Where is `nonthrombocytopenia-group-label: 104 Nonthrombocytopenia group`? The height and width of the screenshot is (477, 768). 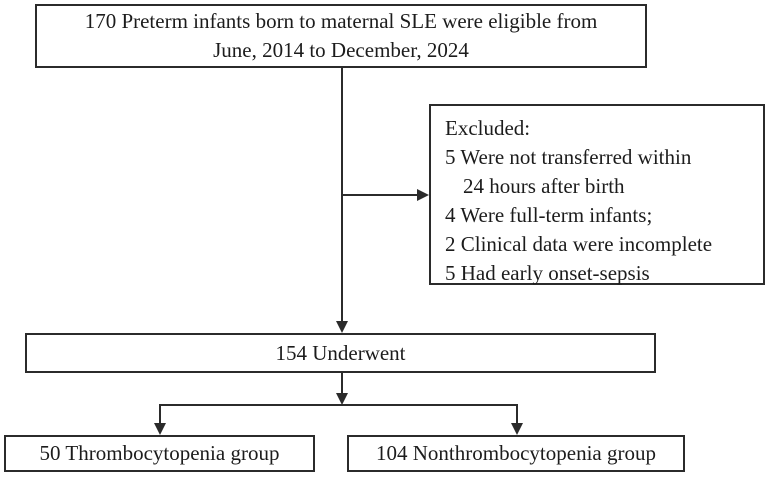
nonthrombocytopenia-group-label: 104 Nonthrombocytopenia group is located at coordinates (516, 453).